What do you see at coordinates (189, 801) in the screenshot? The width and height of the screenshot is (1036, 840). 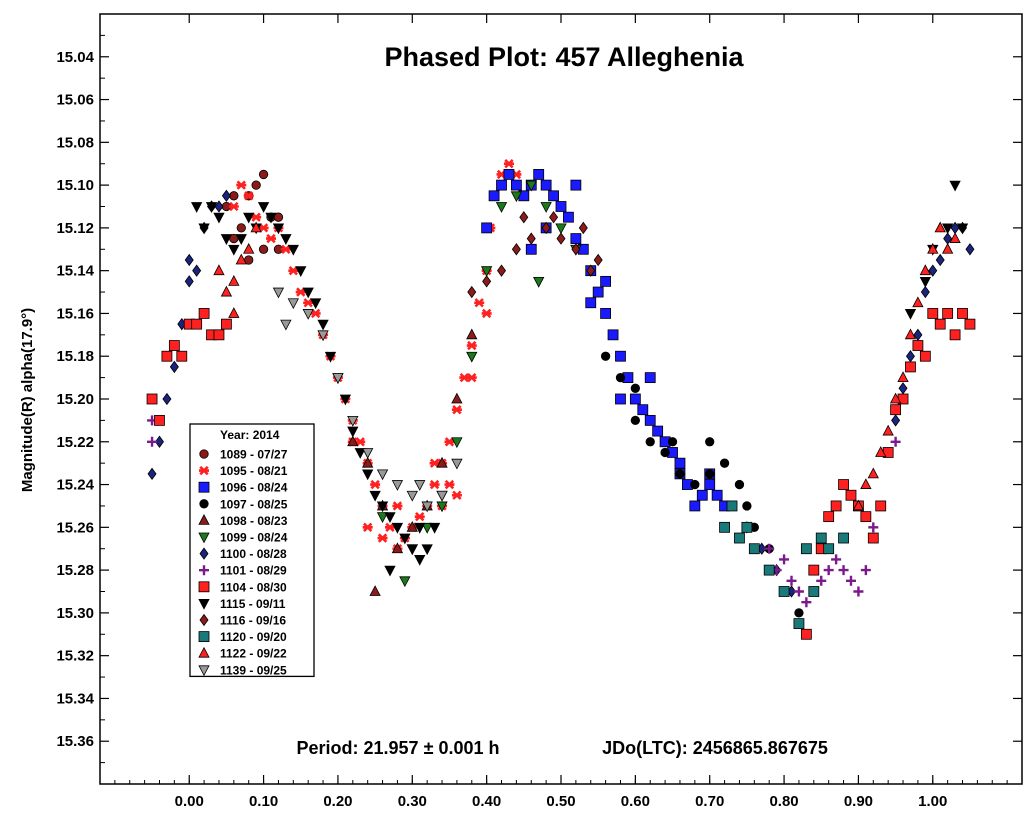 I see `x-tick-label: 0.00` at bounding box center [189, 801].